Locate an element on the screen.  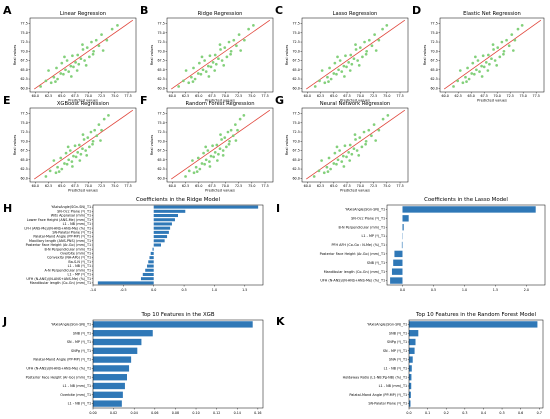
y-tick-label: 77.5 is located at coordinates (160, 114).